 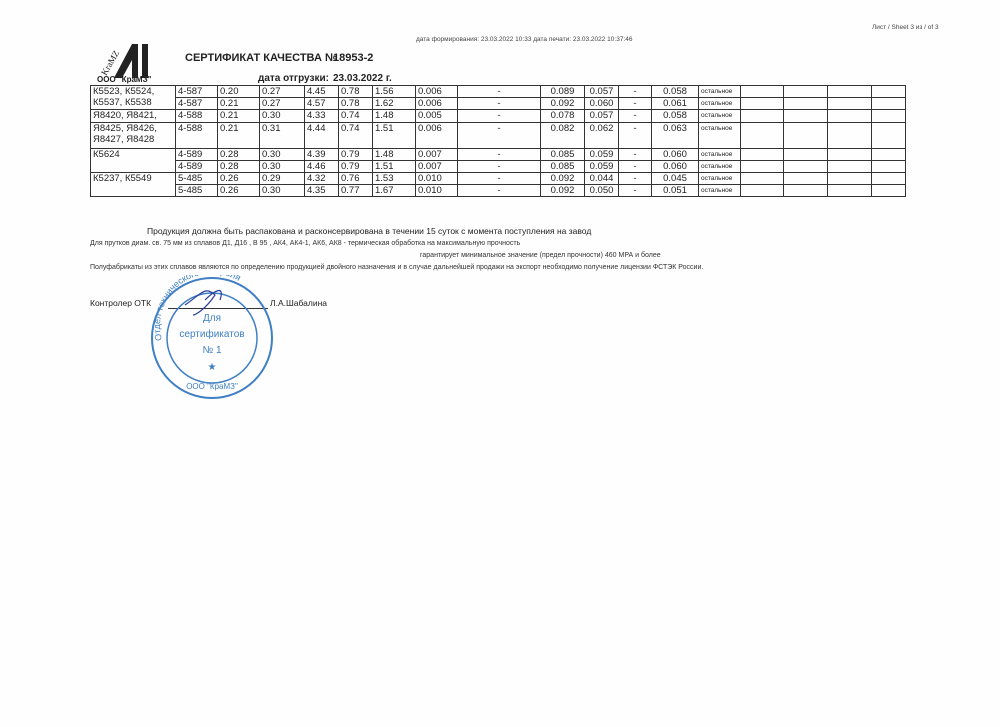 I want to click on melt-numbers: Я8420, Я8421,, so click(x=133, y=116).